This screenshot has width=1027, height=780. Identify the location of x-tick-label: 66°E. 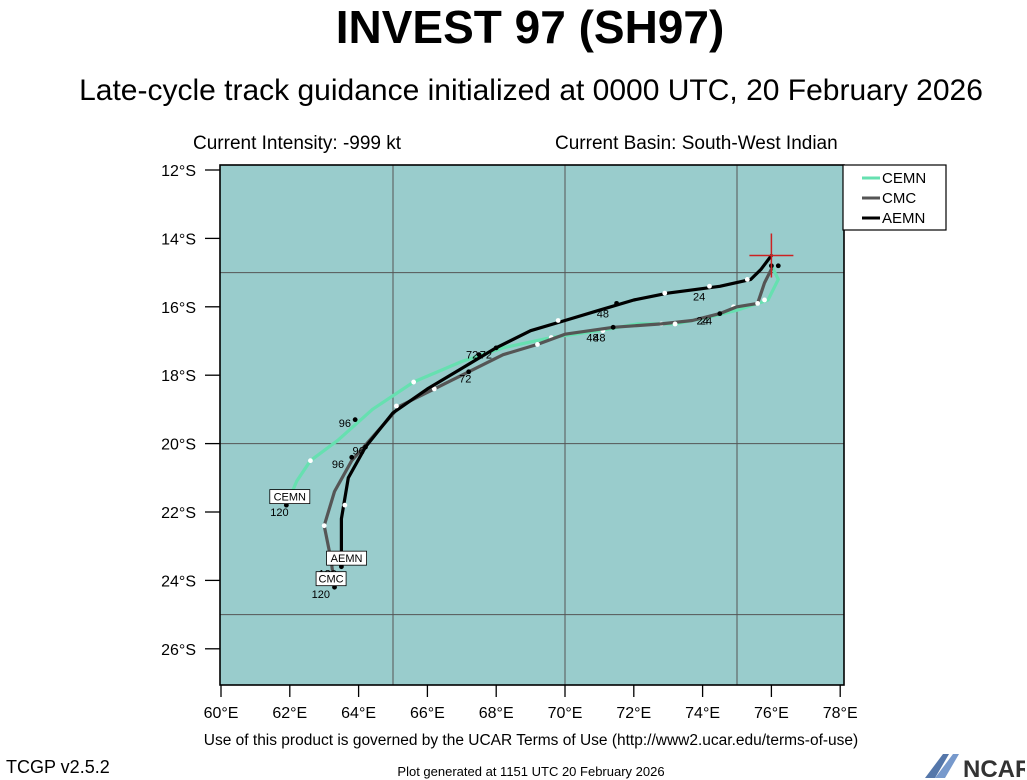
(427, 713).